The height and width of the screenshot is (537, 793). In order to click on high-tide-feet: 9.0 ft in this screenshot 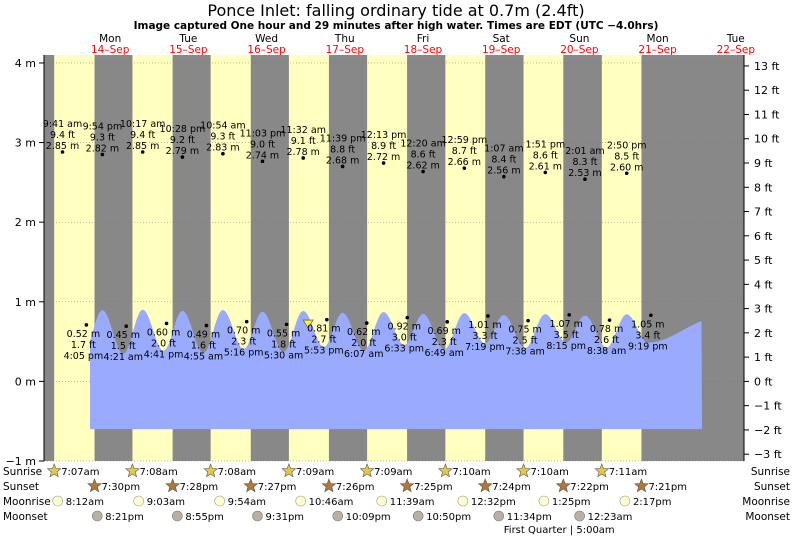, I will do `click(262, 144)`.